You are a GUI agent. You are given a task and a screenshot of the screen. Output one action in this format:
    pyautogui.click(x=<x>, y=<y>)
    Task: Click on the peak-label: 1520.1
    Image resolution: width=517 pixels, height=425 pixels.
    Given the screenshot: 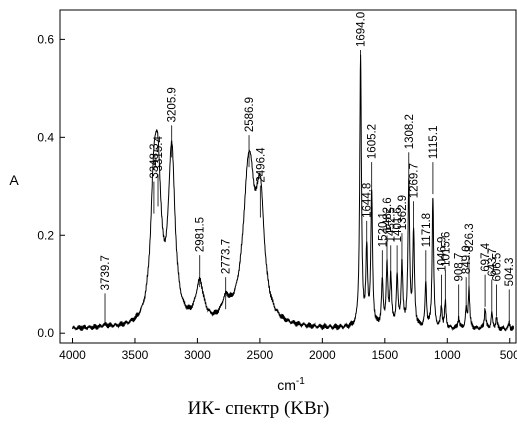 What is the action you would take?
    pyautogui.click(x=383, y=229)
    